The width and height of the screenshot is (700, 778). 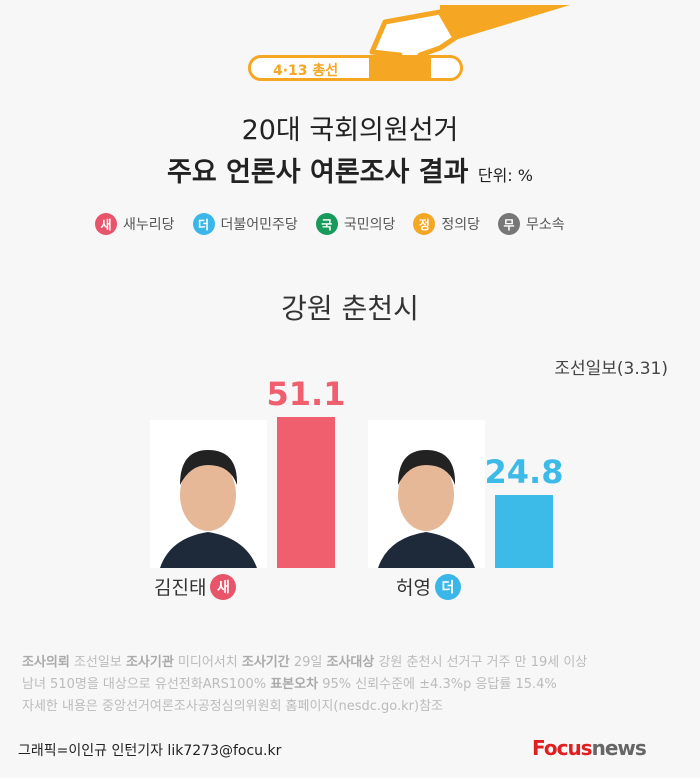 I want to click on legend-item: 정 정의당, so click(x=446, y=224).